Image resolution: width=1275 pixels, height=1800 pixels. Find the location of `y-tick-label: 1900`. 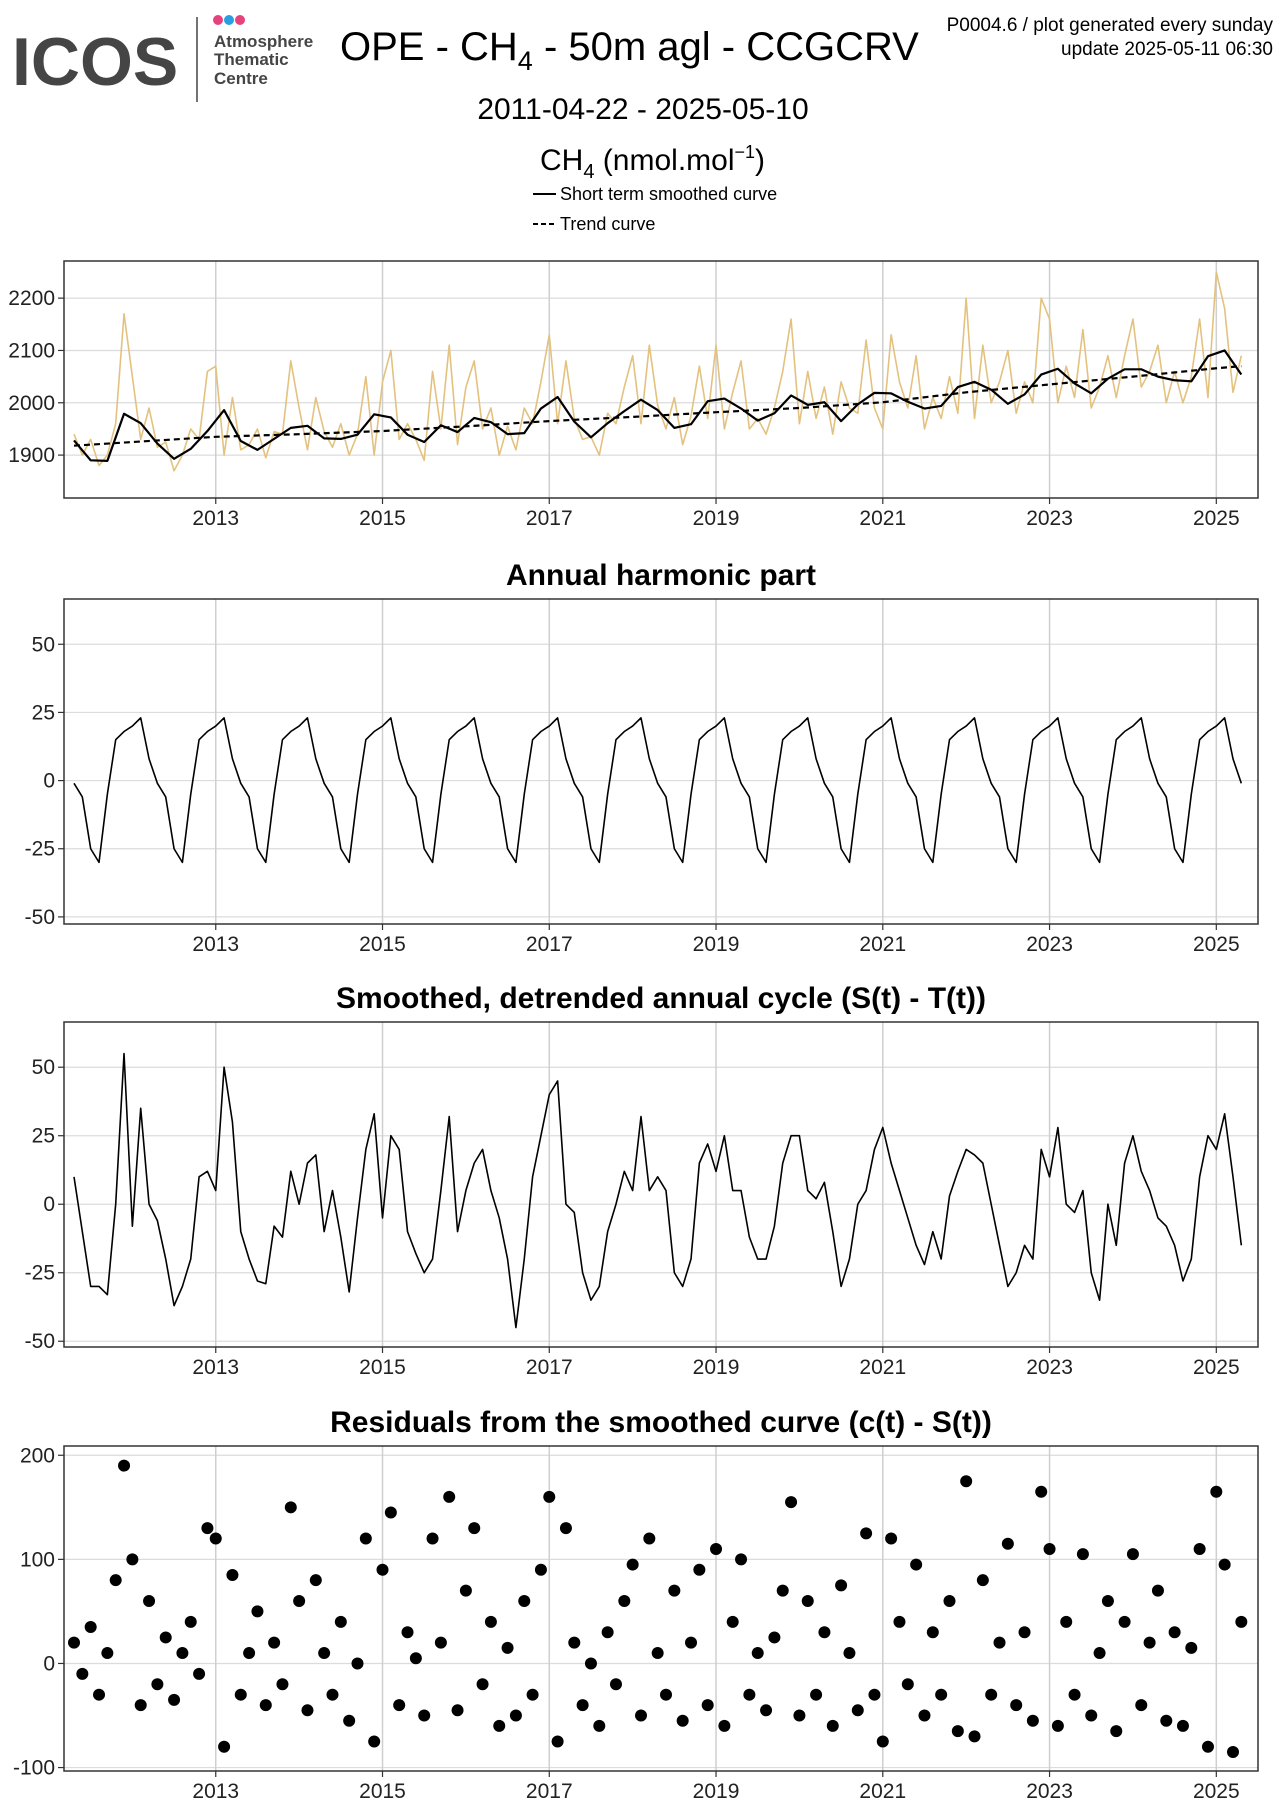

y-tick-label: 1900 is located at coordinates (31, 455).